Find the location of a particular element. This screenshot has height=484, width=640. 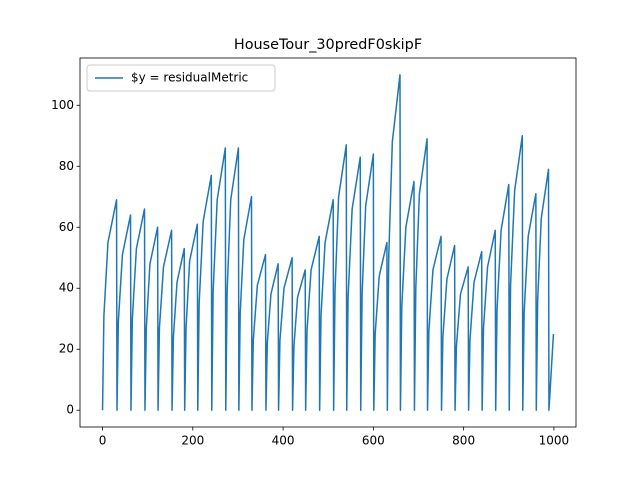

x-tick-label: 800 is located at coordinates (463, 441).